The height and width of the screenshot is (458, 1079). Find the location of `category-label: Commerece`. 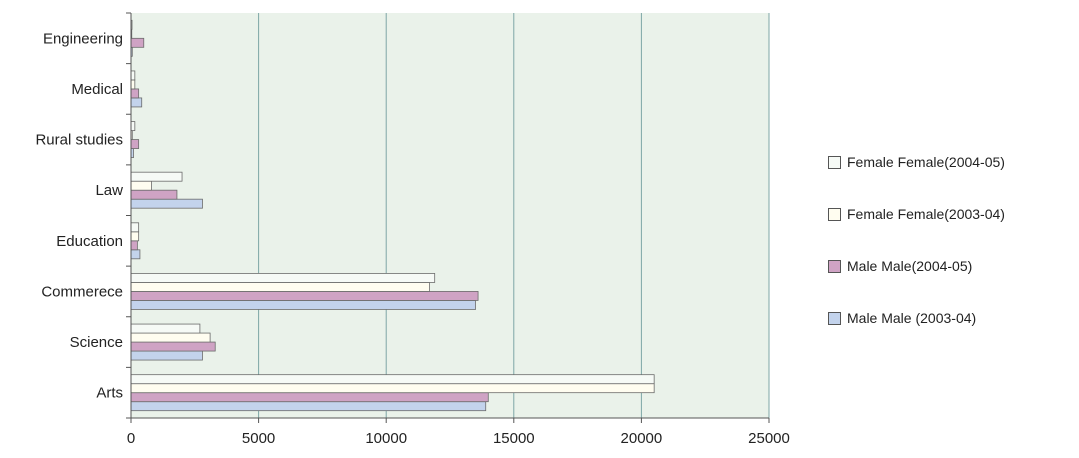

category-label: Commerece is located at coordinates (82, 291).